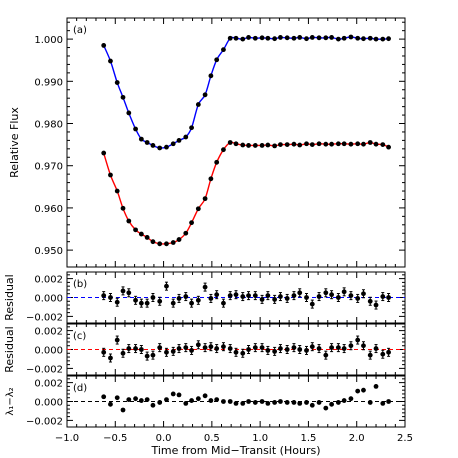 The height and width of the screenshot is (458, 458). I want to click on panel-label: (d), so click(80, 388).